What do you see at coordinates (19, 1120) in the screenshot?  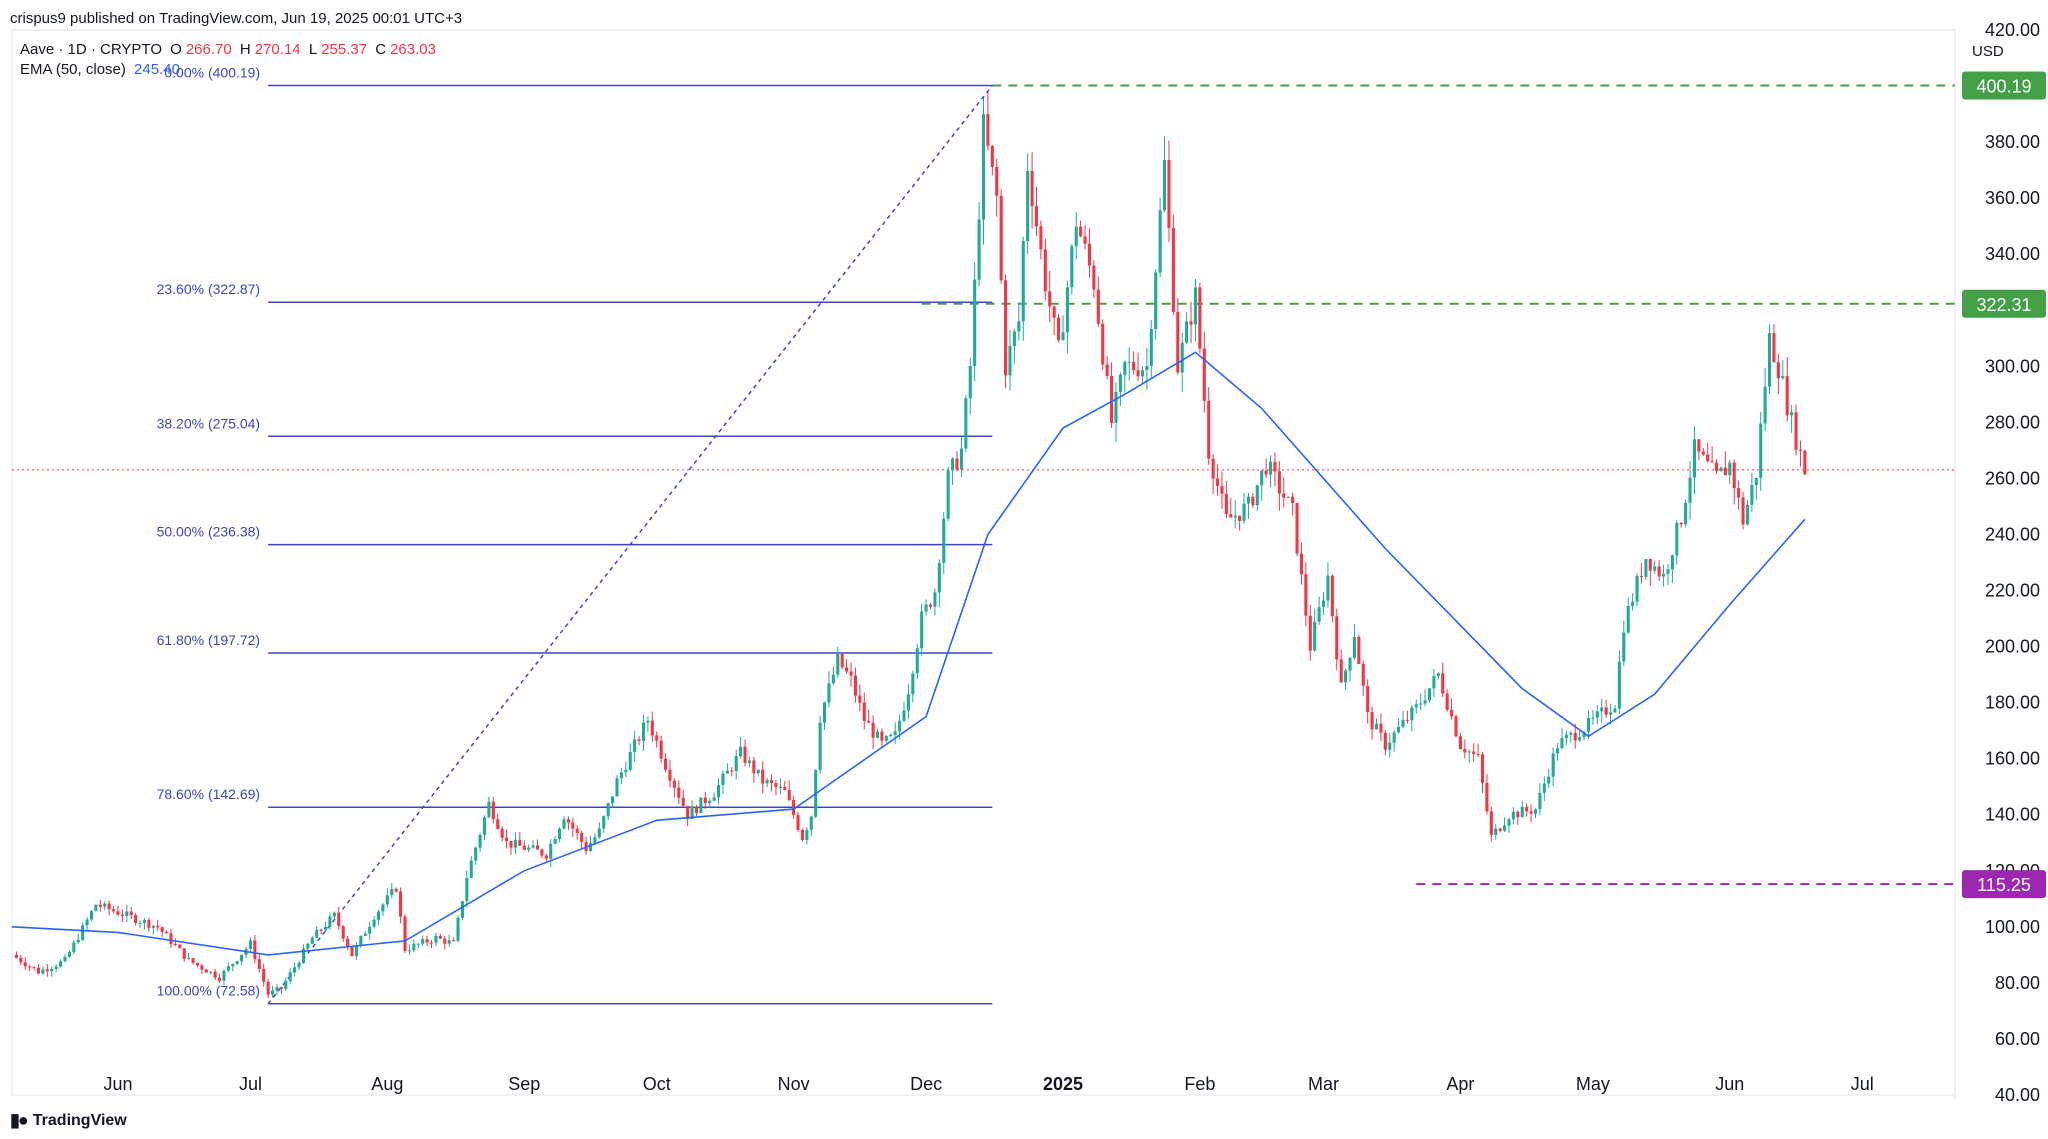 I see `tradingview-logo-icon: ▮●` at bounding box center [19, 1120].